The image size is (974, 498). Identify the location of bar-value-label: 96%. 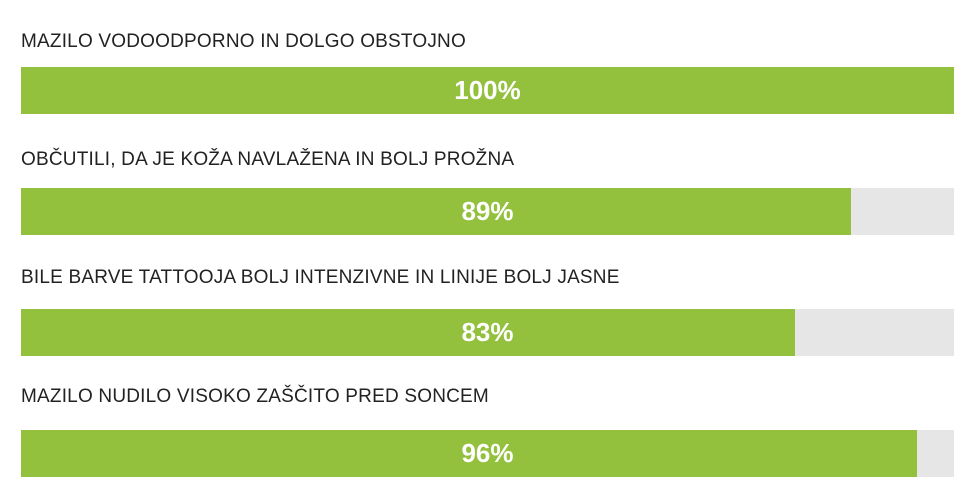
(487, 453).